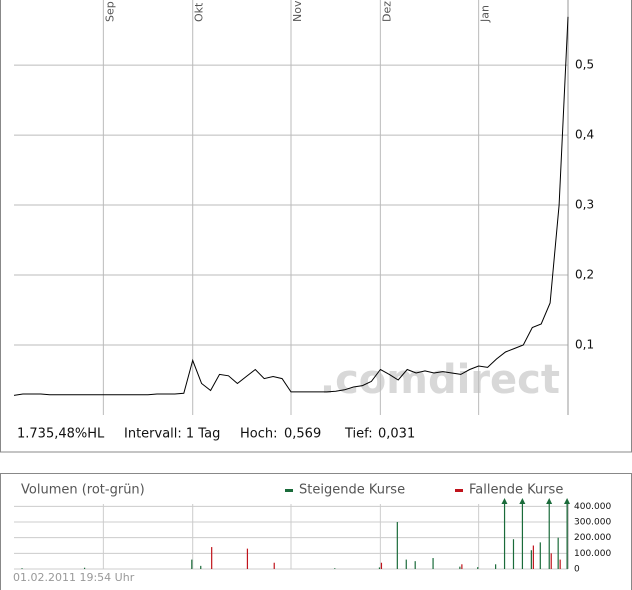 This screenshot has width=632, height=590. What do you see at coordinates (485, 14) in the screenshot?
I see `x-tick-label: Jan` at bounding box center [485, 14].